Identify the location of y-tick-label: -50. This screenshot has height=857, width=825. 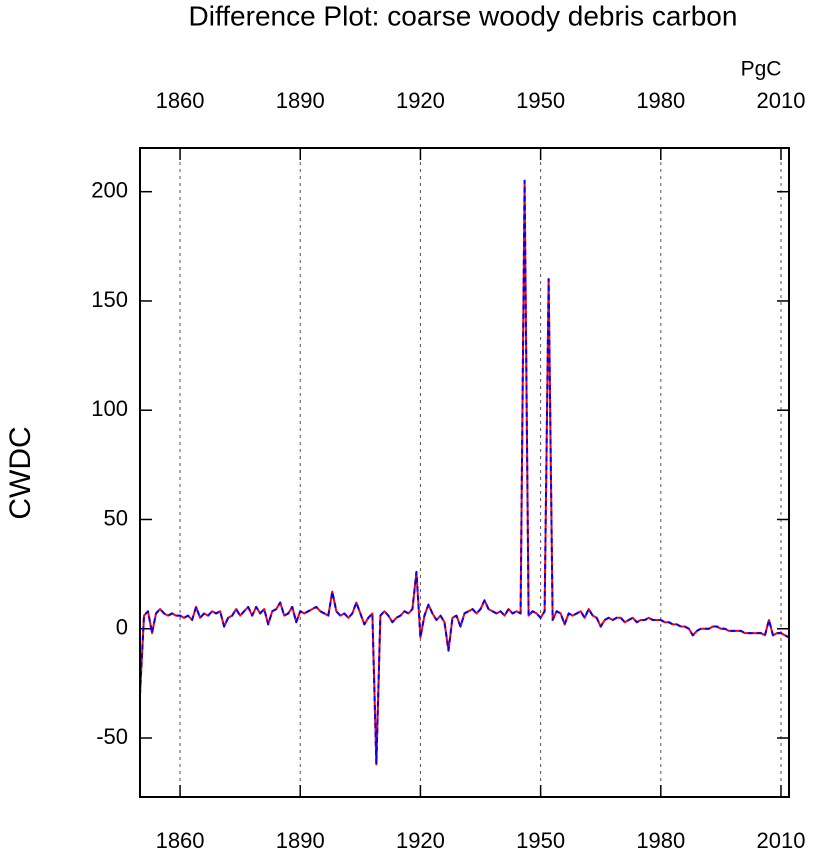
(112, 736).